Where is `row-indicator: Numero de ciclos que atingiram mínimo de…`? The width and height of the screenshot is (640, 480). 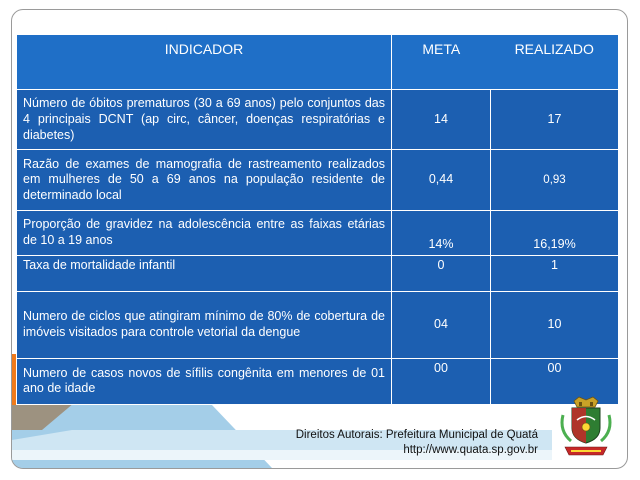 row-indicator: Numero de ciclos que atingiram mínimo de… is located at coordinates (204, 325).